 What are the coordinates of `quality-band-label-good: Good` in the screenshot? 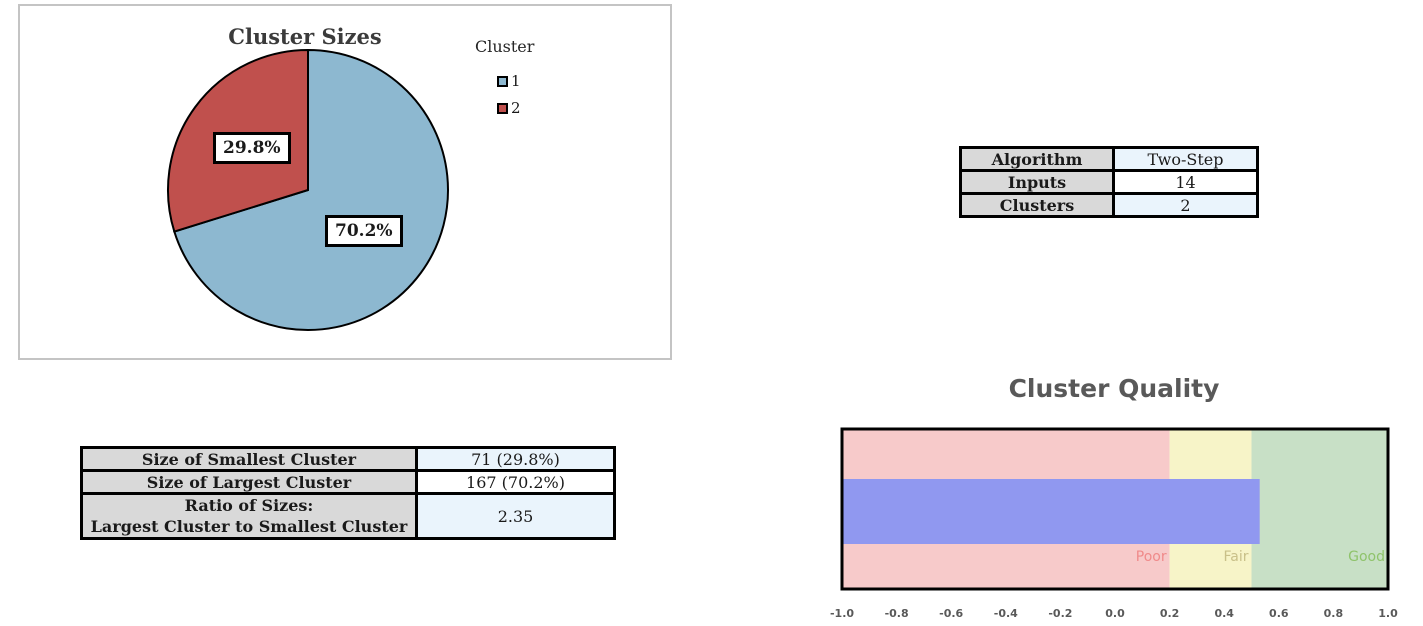 It's located at (1366, 557).